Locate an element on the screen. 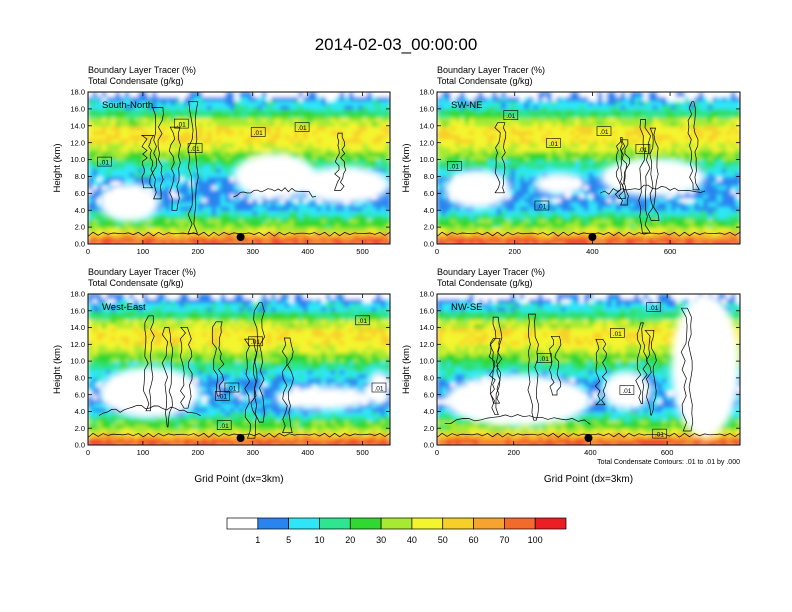  panel-name: South-North is located at coordinates (127, 105).